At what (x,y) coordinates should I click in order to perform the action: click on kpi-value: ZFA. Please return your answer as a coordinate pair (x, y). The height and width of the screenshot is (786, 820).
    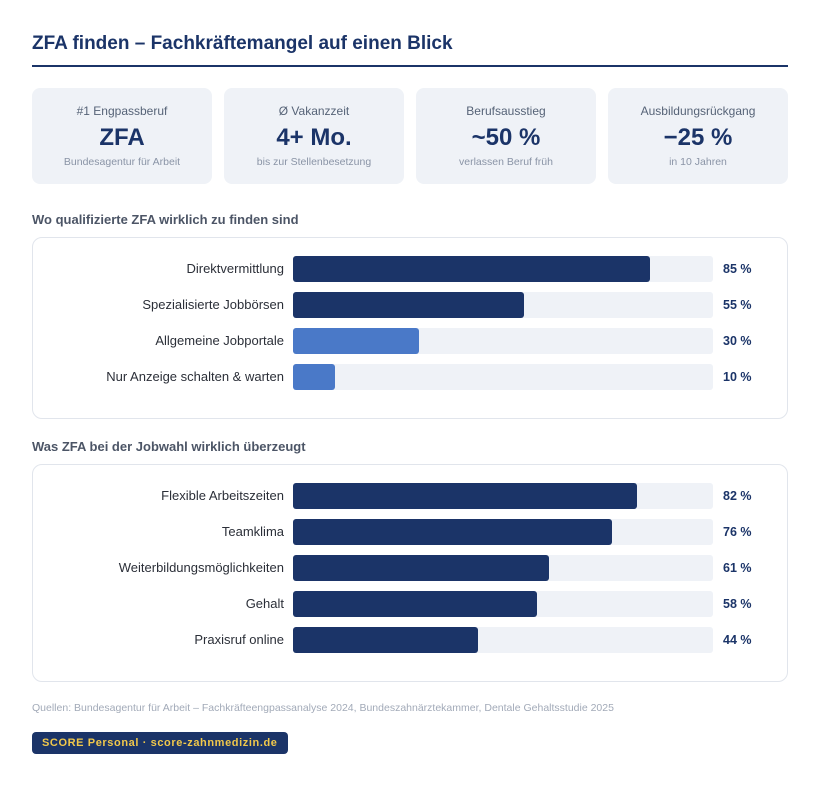
    Looking at the image, I should click on (122, 137).